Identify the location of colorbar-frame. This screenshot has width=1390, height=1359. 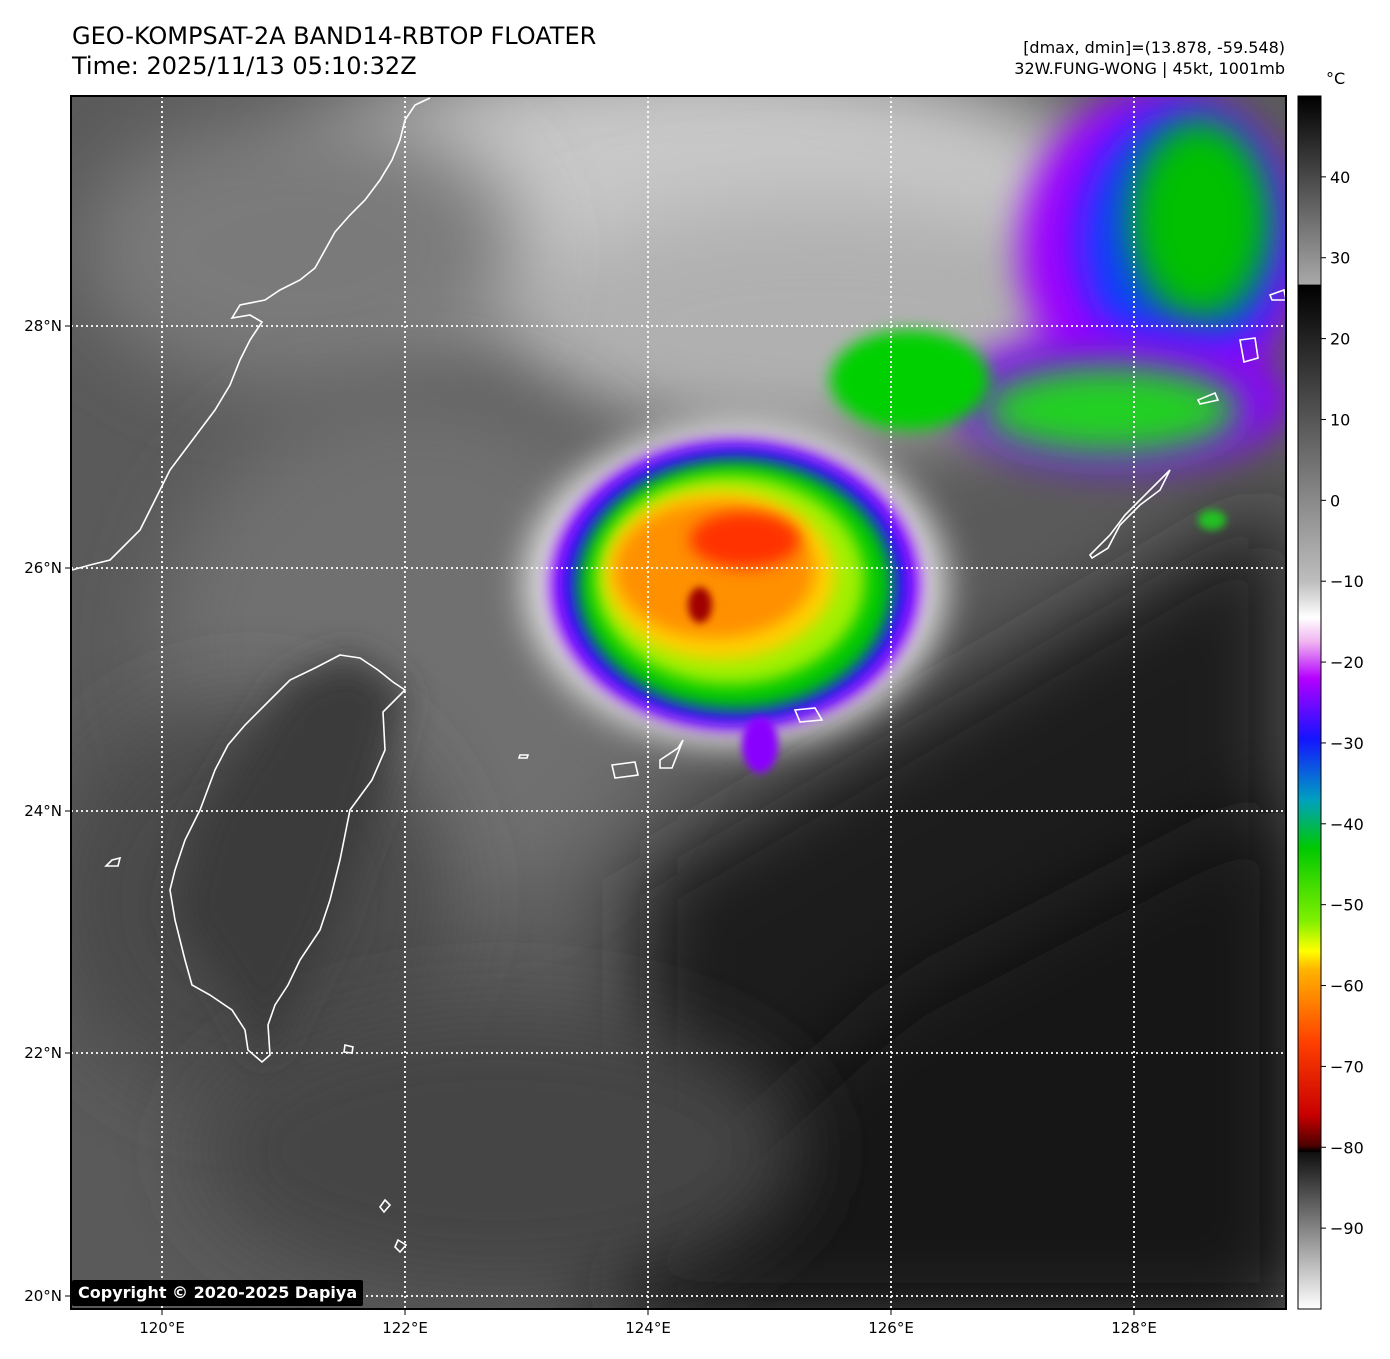
(1309, 702).